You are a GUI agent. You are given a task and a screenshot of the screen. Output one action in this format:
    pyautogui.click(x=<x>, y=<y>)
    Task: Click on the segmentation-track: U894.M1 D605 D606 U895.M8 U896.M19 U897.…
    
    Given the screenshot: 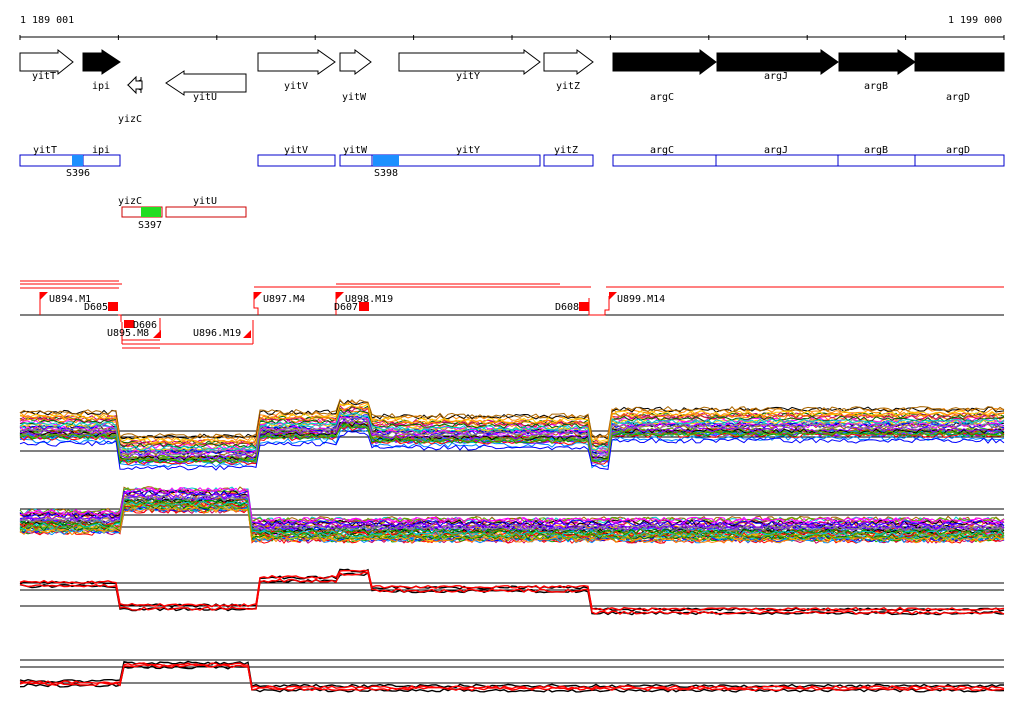 What is the action you would take?
    pyautogui.click(x=512, y=314)
    